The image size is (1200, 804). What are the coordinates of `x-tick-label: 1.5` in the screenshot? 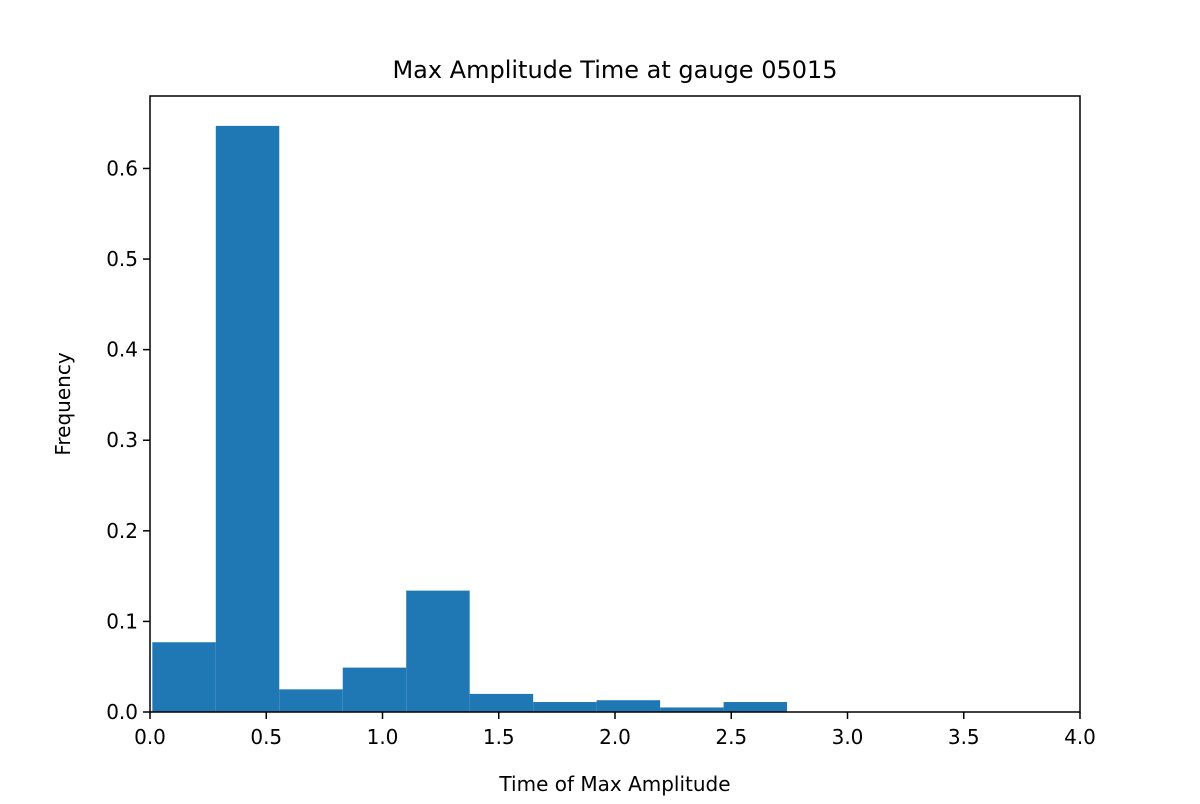 It's located at (499, 737).